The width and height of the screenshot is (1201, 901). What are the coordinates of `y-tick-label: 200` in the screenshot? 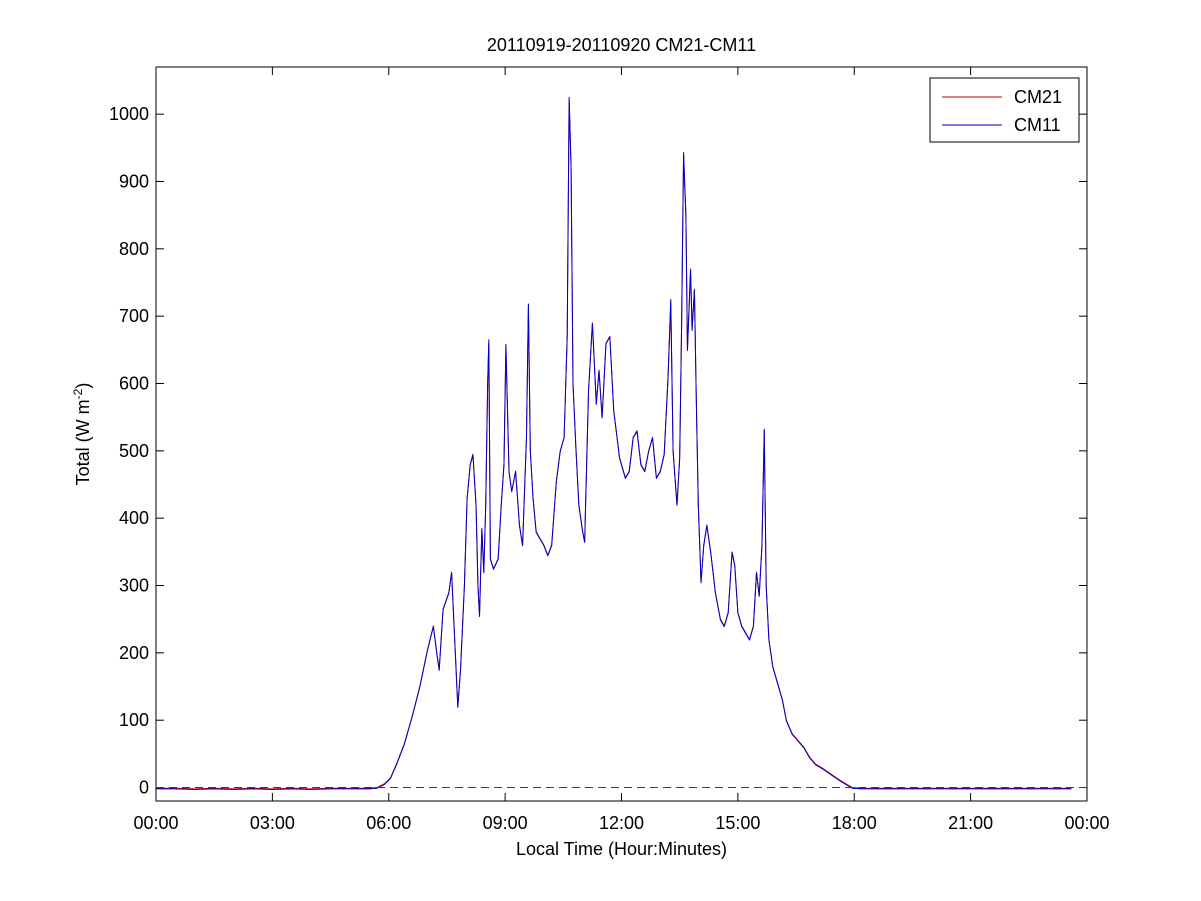 It's located at (134, 653).